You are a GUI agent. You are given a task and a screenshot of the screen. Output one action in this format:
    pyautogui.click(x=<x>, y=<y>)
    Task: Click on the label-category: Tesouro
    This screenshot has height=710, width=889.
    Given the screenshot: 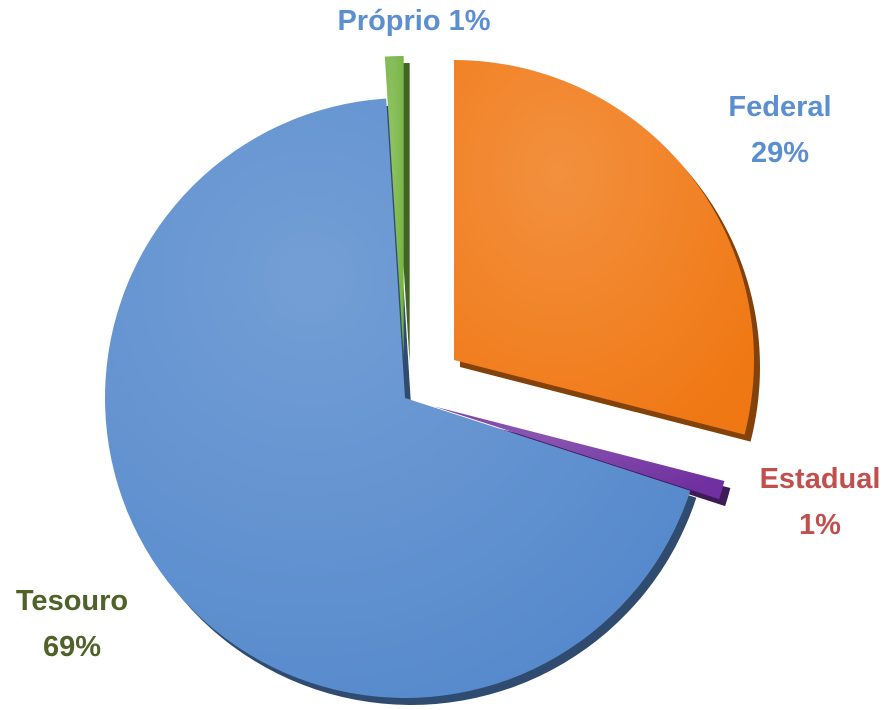 What is the action you would take?
    pyautogui.click(x=72, y=601)
    